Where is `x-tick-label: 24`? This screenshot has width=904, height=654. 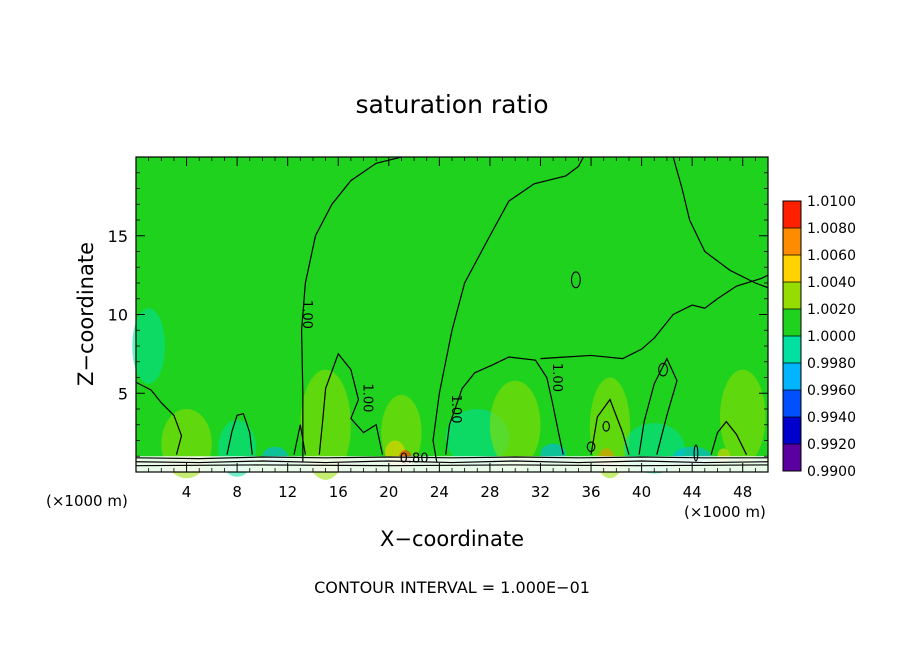 x-tick-label: 24 is located at coordinates (439, 492).